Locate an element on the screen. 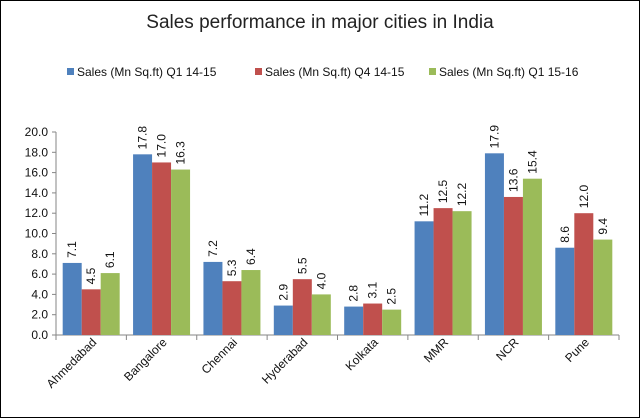 Image resolution: width=640 pixels, height=418 pixels. y-tick-label: 4.0 is located at coordinates (39, 294).